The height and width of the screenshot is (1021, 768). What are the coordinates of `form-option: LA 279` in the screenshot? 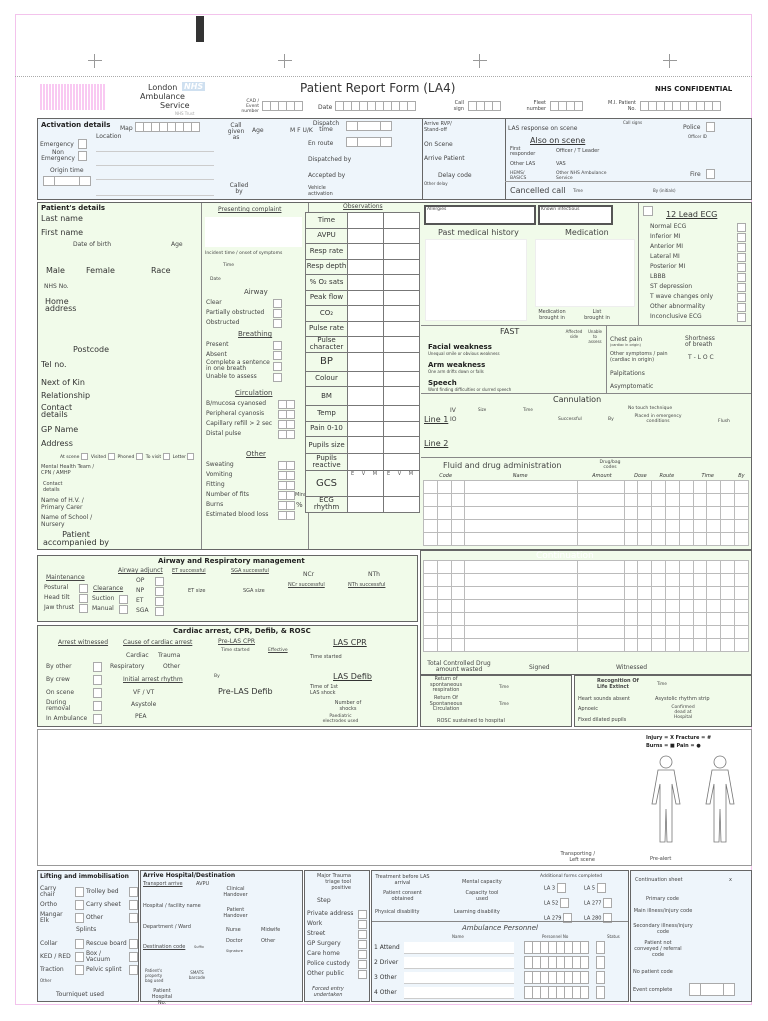 It's located at (564, 918).